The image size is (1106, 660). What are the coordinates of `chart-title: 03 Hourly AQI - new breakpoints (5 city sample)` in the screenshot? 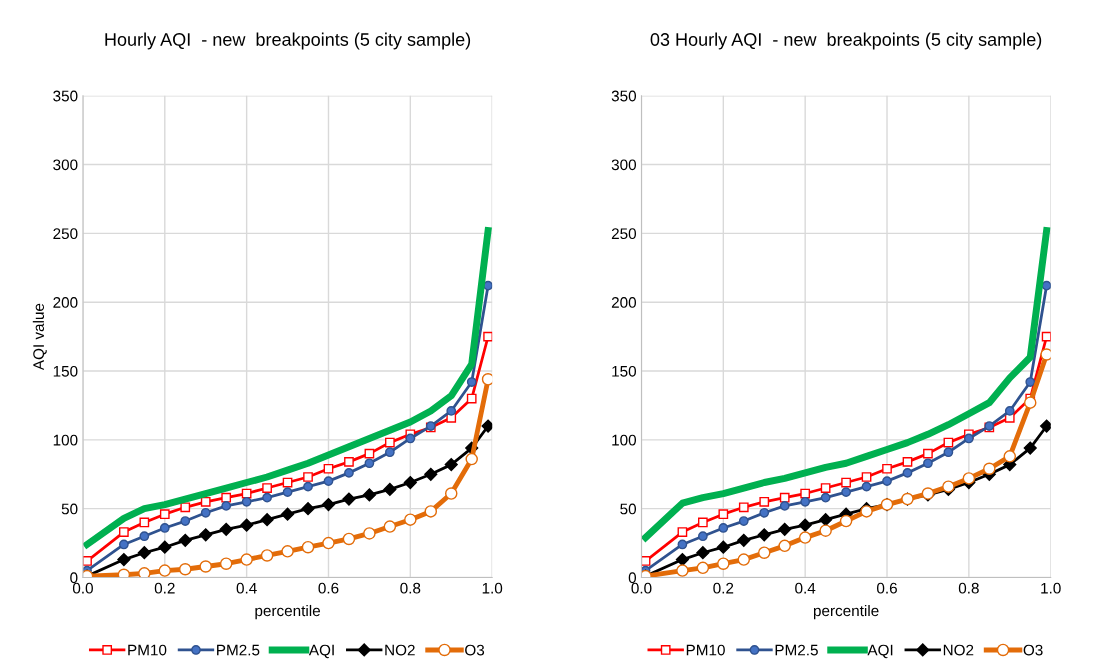 It's located at (846, 41).